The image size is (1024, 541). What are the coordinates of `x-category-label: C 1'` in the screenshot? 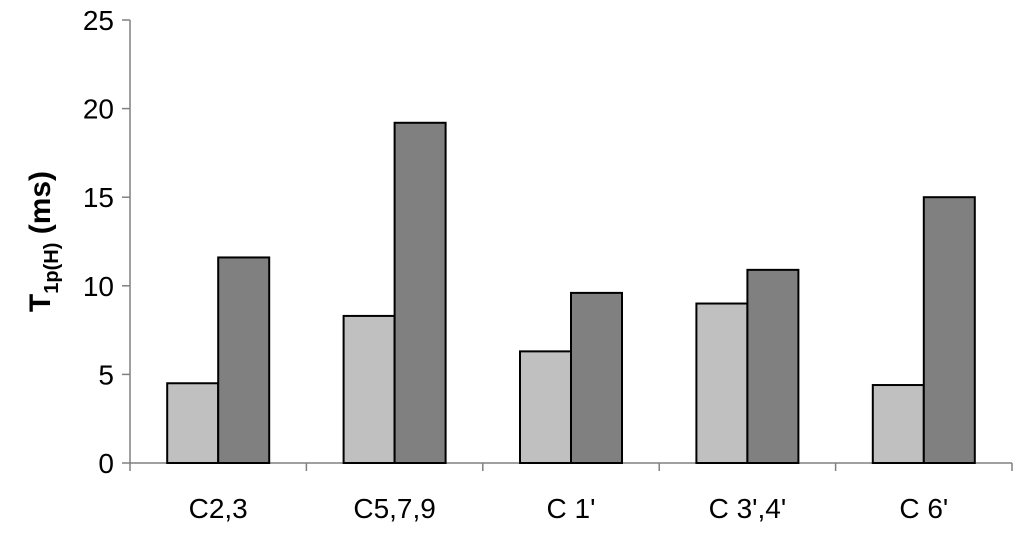 It's located at (571, 508).